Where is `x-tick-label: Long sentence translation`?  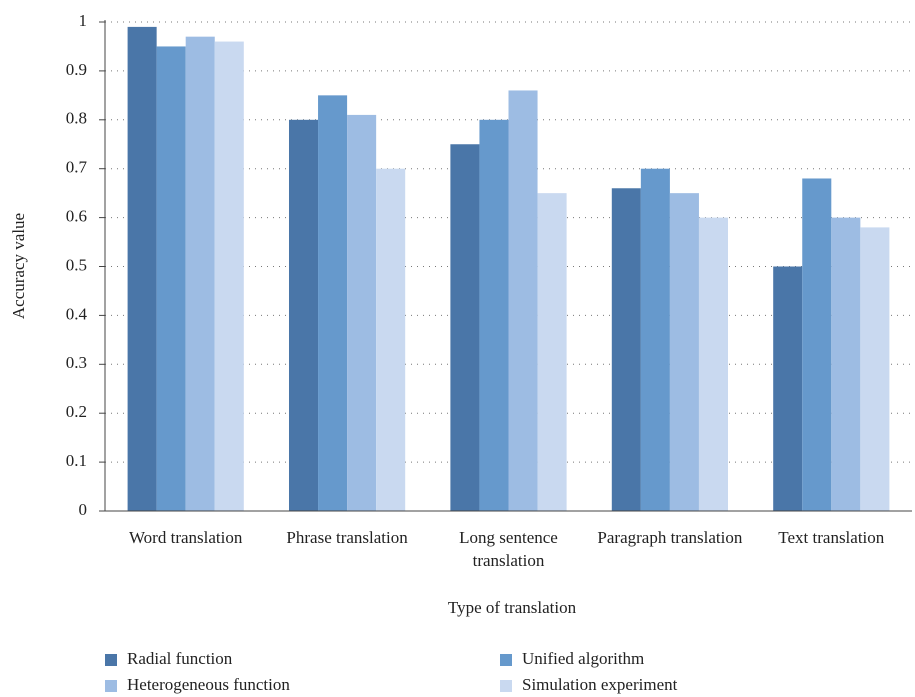
x-tick-label: Long sentence translation is located at coordinates (508, 549).